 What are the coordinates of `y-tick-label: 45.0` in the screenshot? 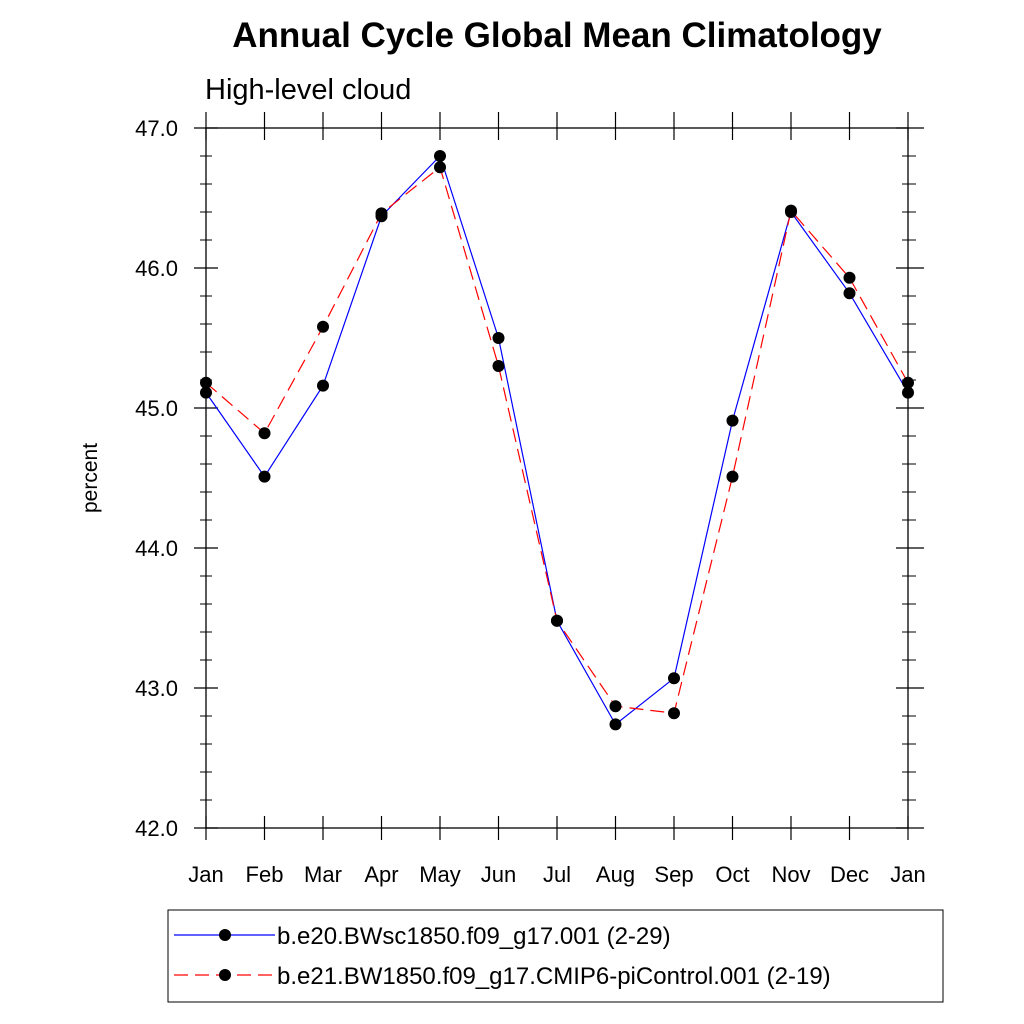 It's located at (156, 408).